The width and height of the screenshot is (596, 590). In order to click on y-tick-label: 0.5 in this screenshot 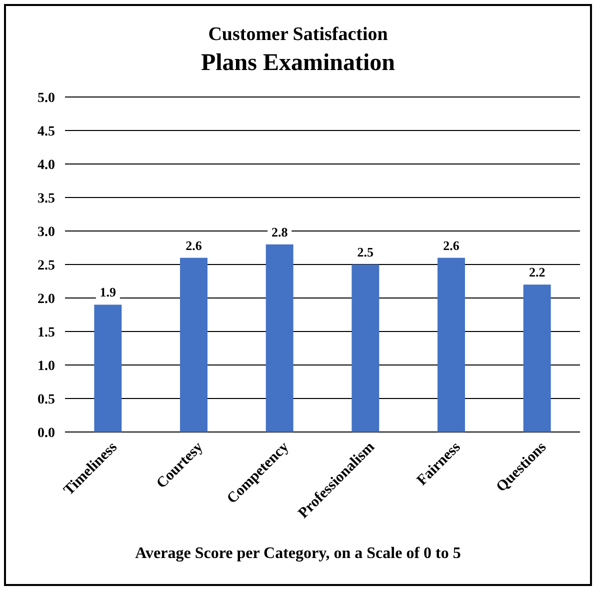, I will do `click(46, 400)`.